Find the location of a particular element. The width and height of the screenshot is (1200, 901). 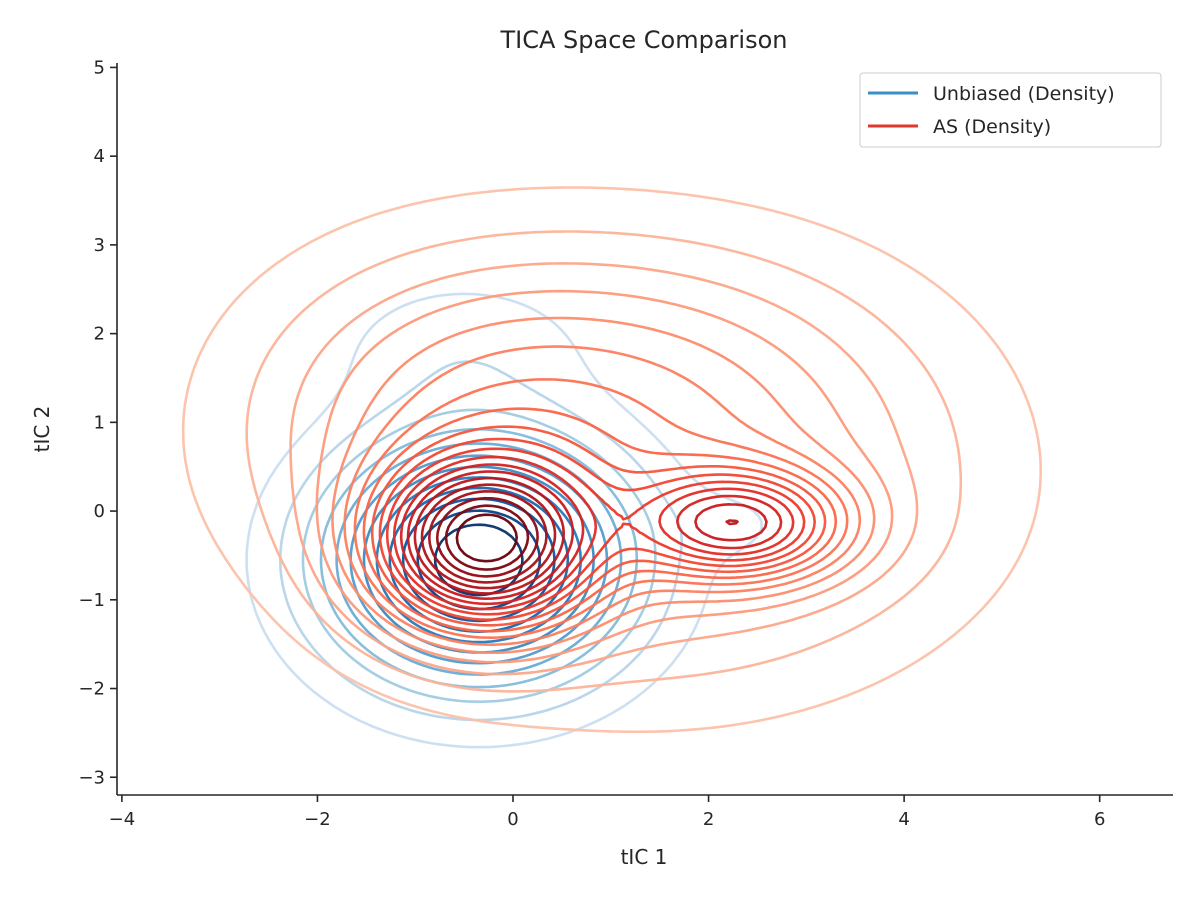

y-tick-label: 3 is located at coordinates (99, 245).